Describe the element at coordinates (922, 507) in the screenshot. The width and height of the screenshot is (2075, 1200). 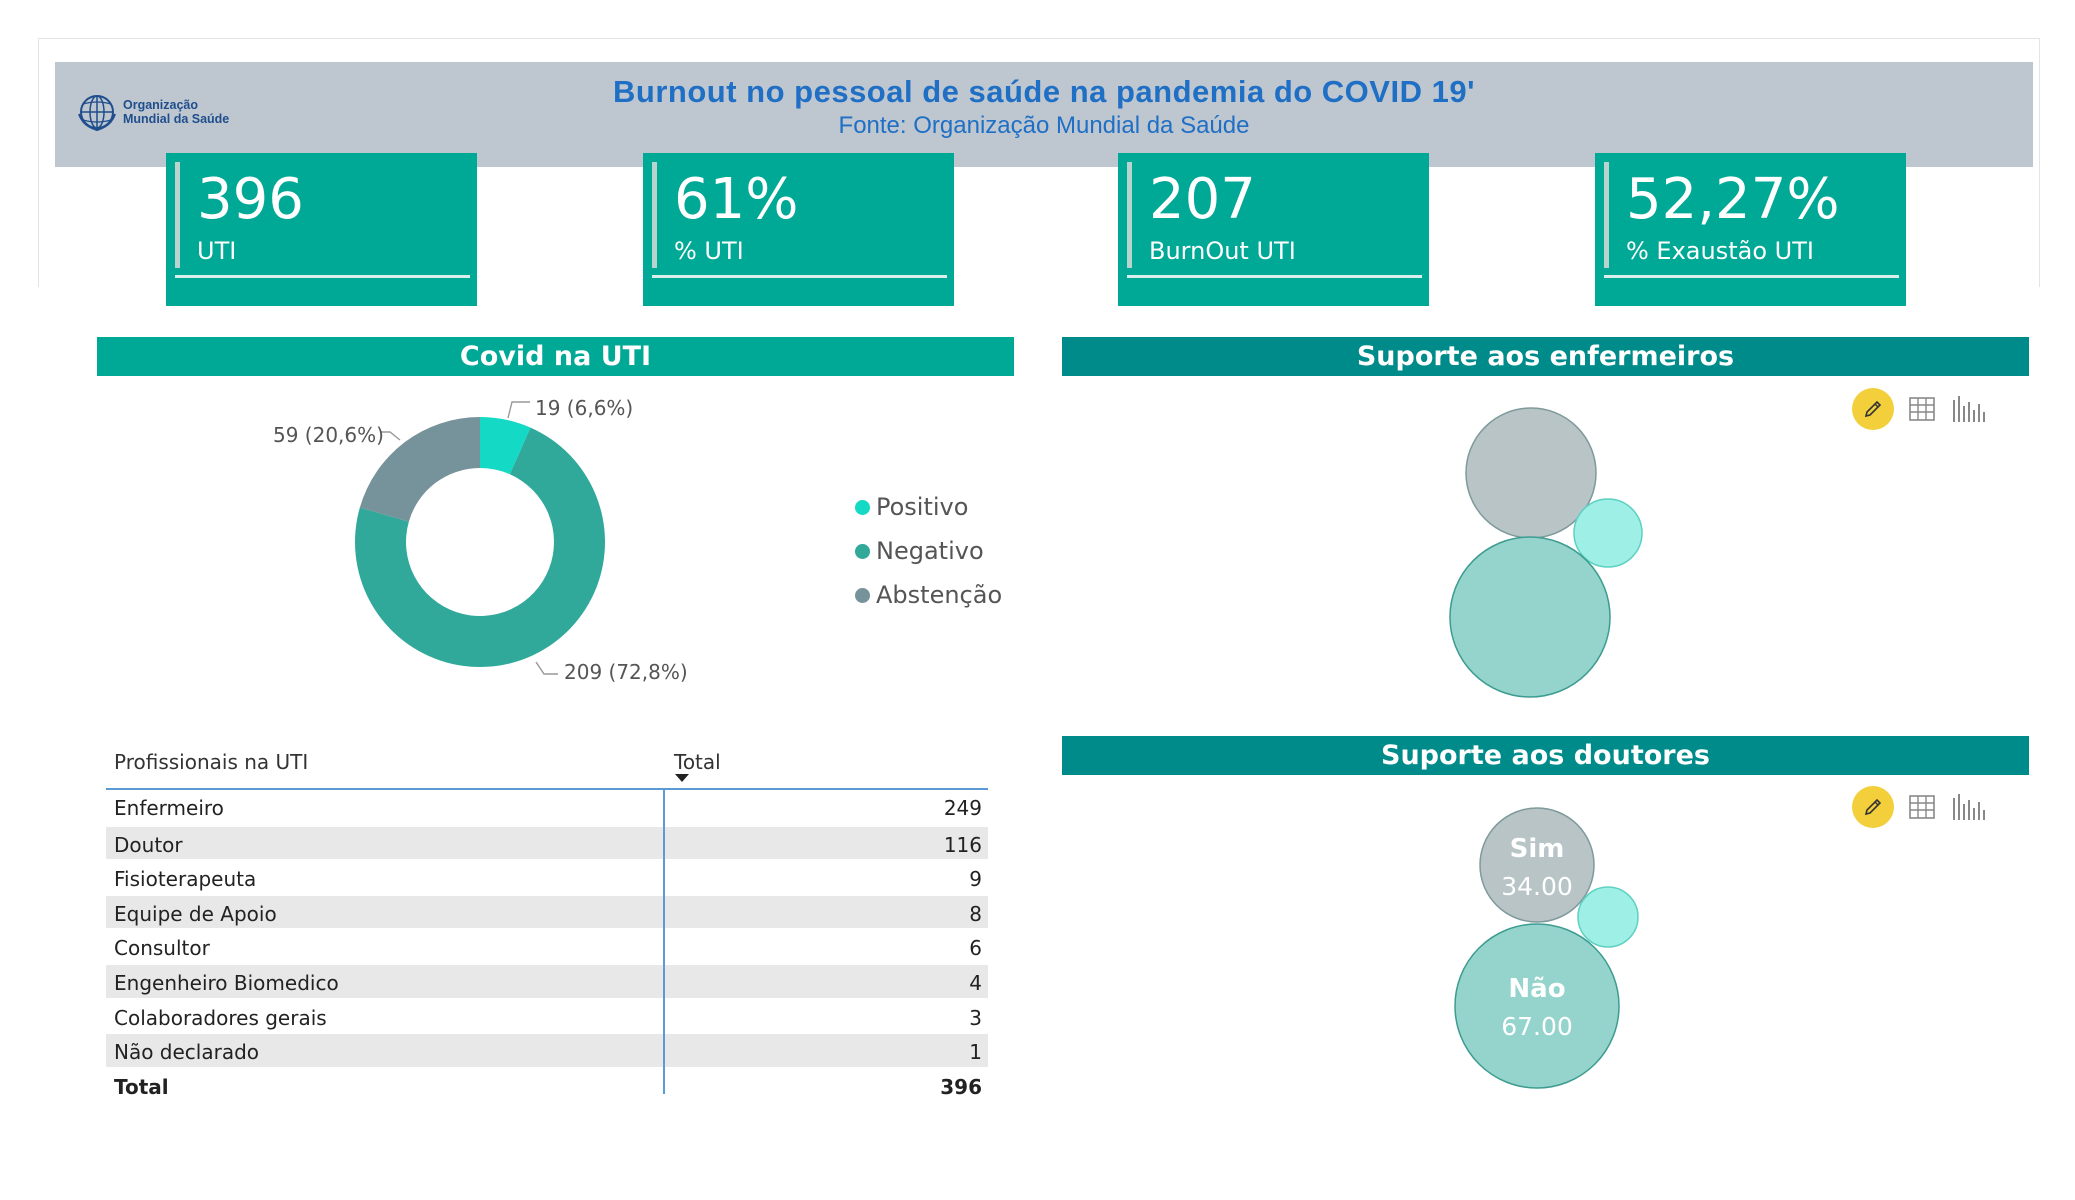
I see `legend-label: Positivo` at that location.